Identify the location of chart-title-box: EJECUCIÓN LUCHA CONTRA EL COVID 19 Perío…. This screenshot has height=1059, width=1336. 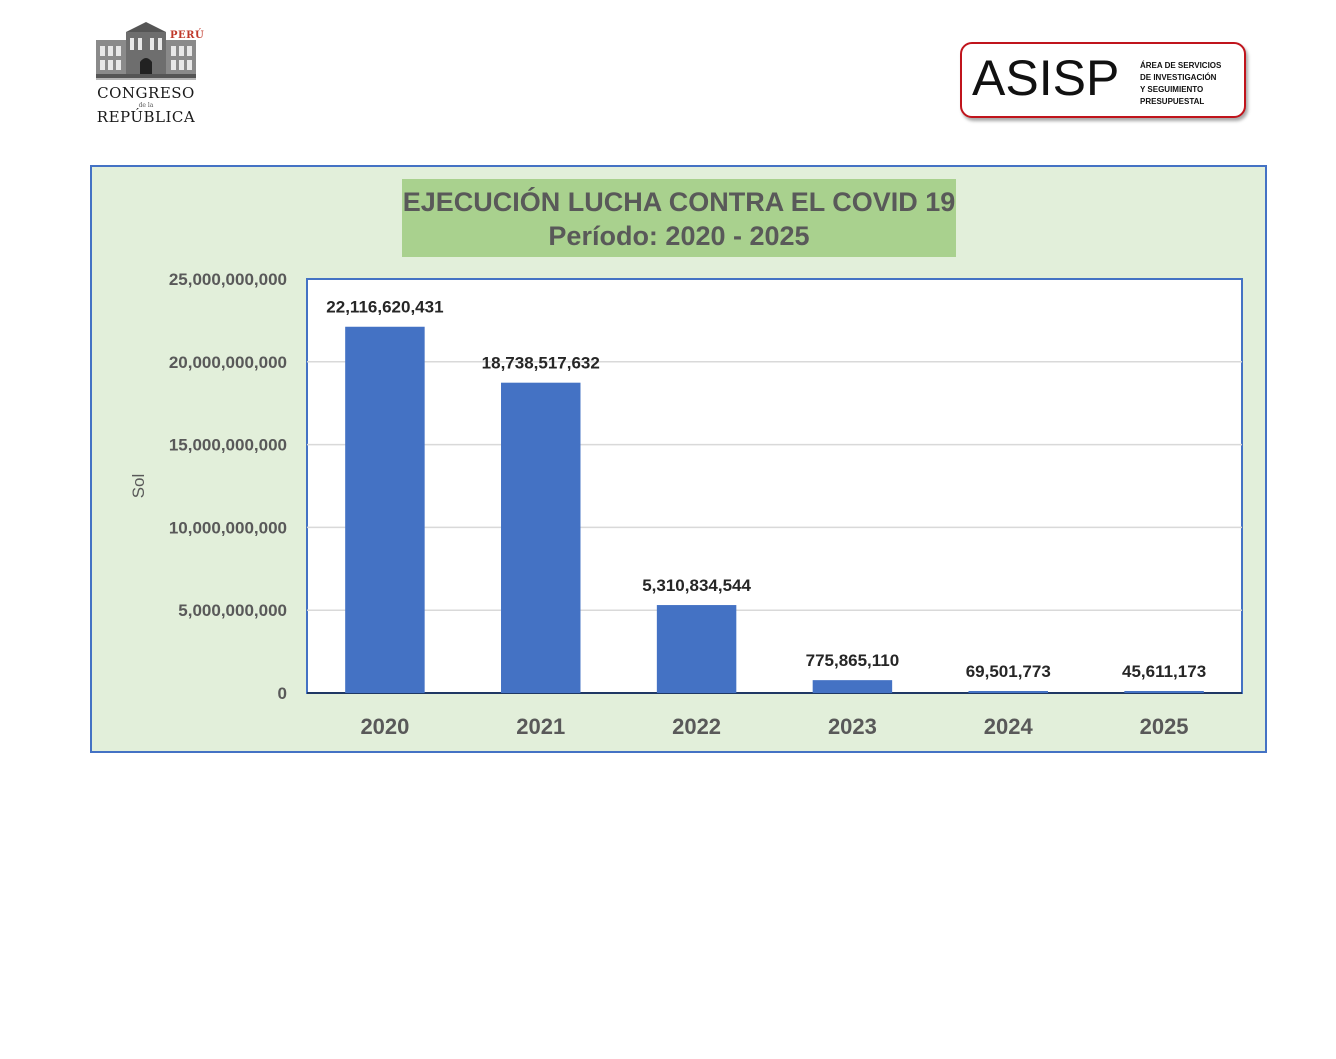
(679, 218).